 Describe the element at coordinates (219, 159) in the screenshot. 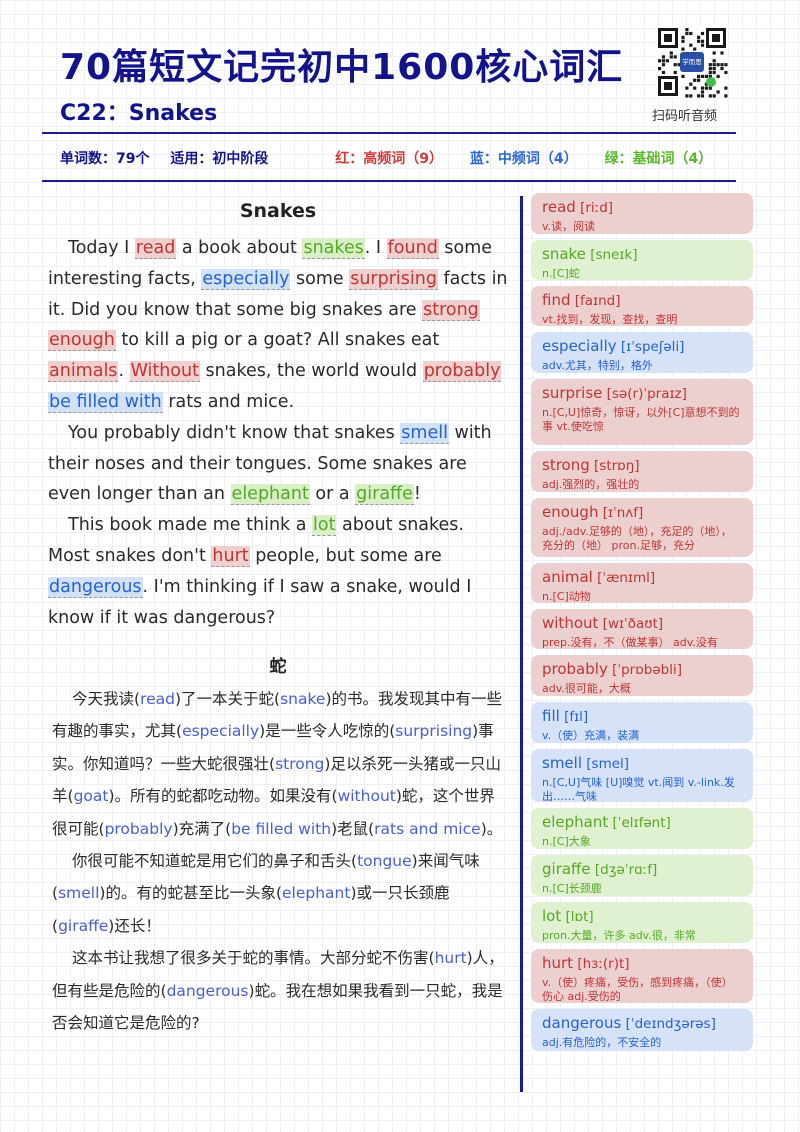

I see `level-label: 适用：初中阶段` at that location.